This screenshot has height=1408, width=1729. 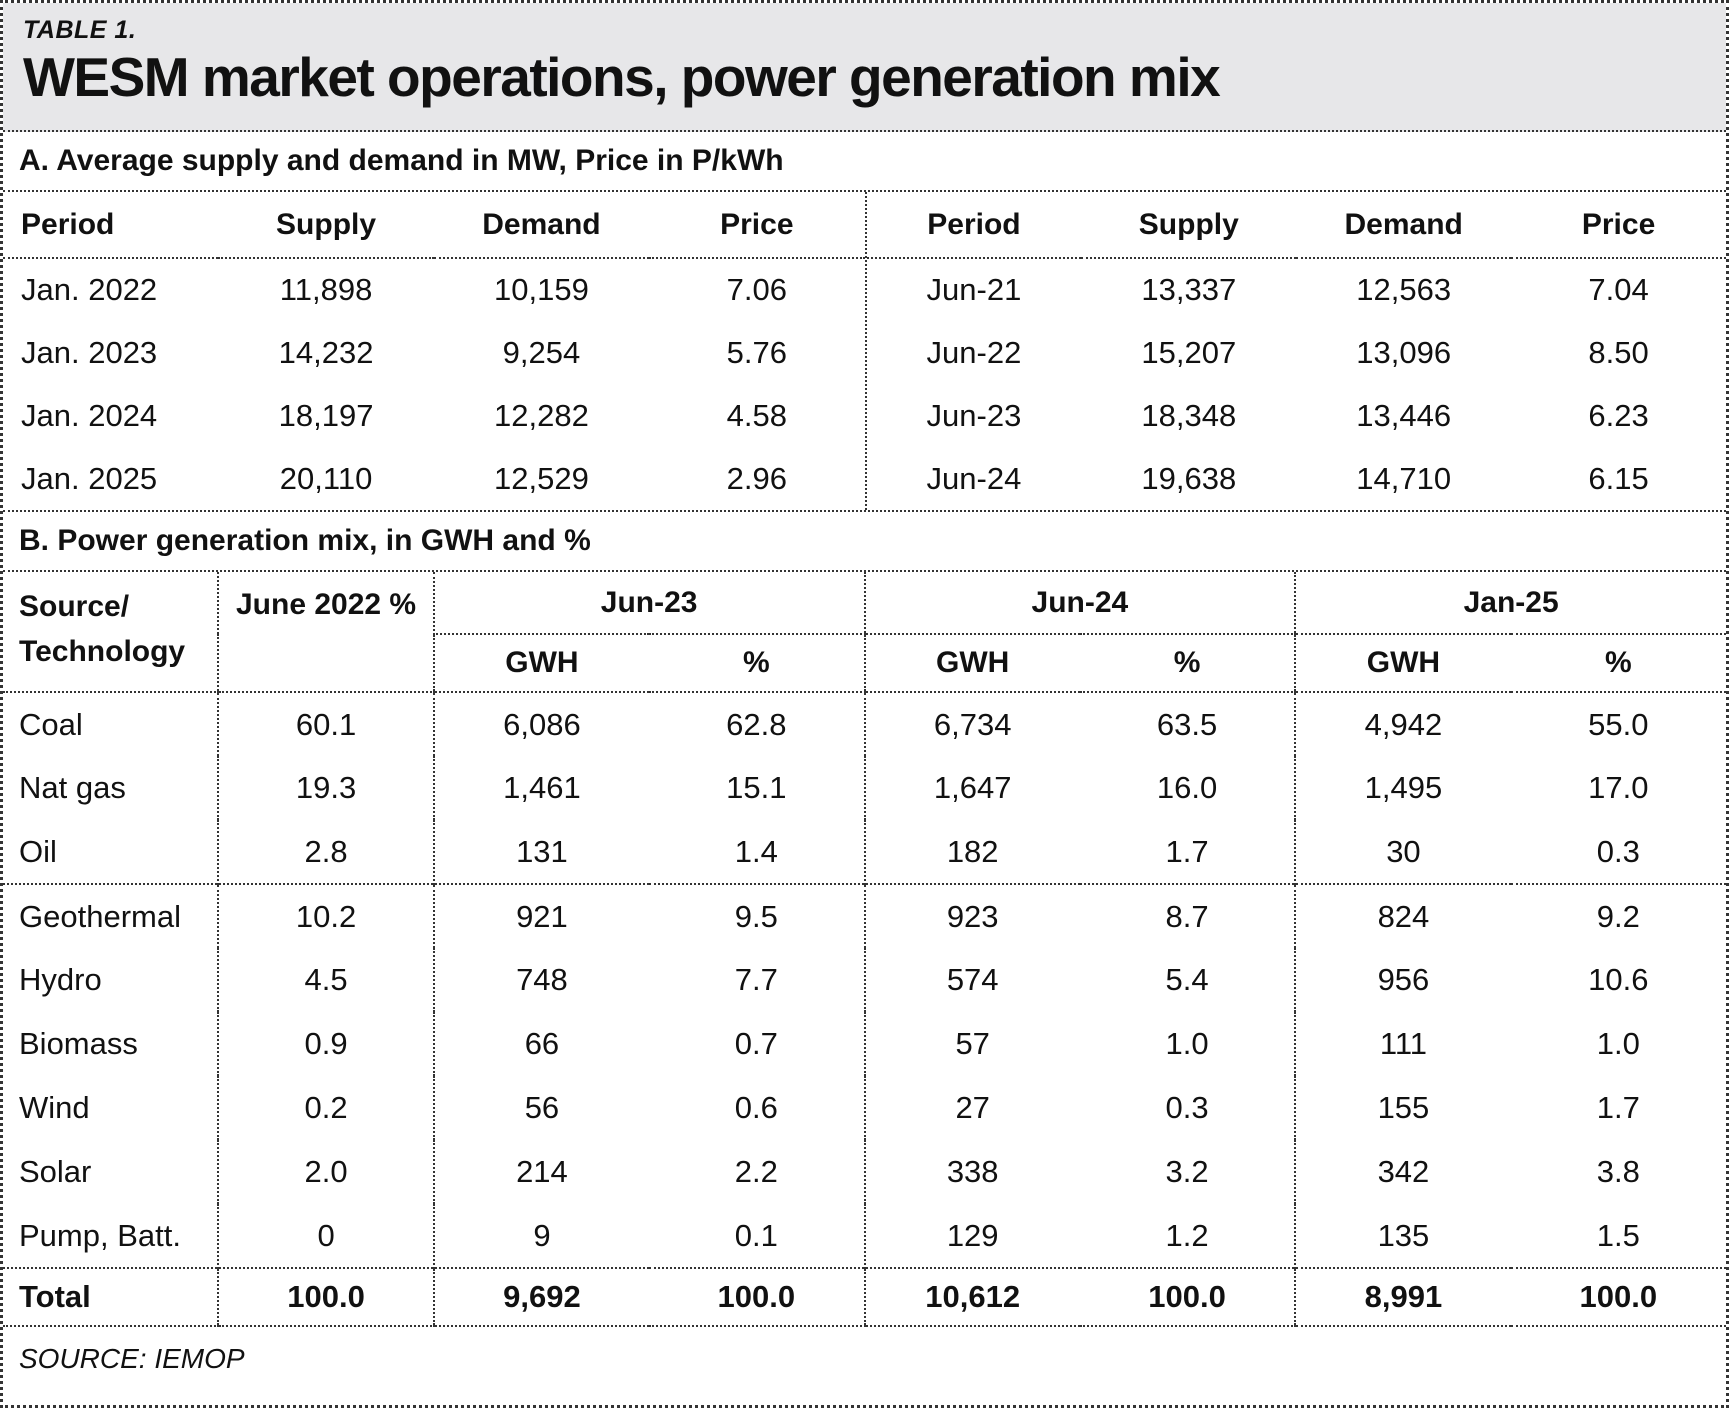 What do you see at coordinates (541, 915) in the screenshot?
I see `table-cell: 921` at bounding box center [541, 915].